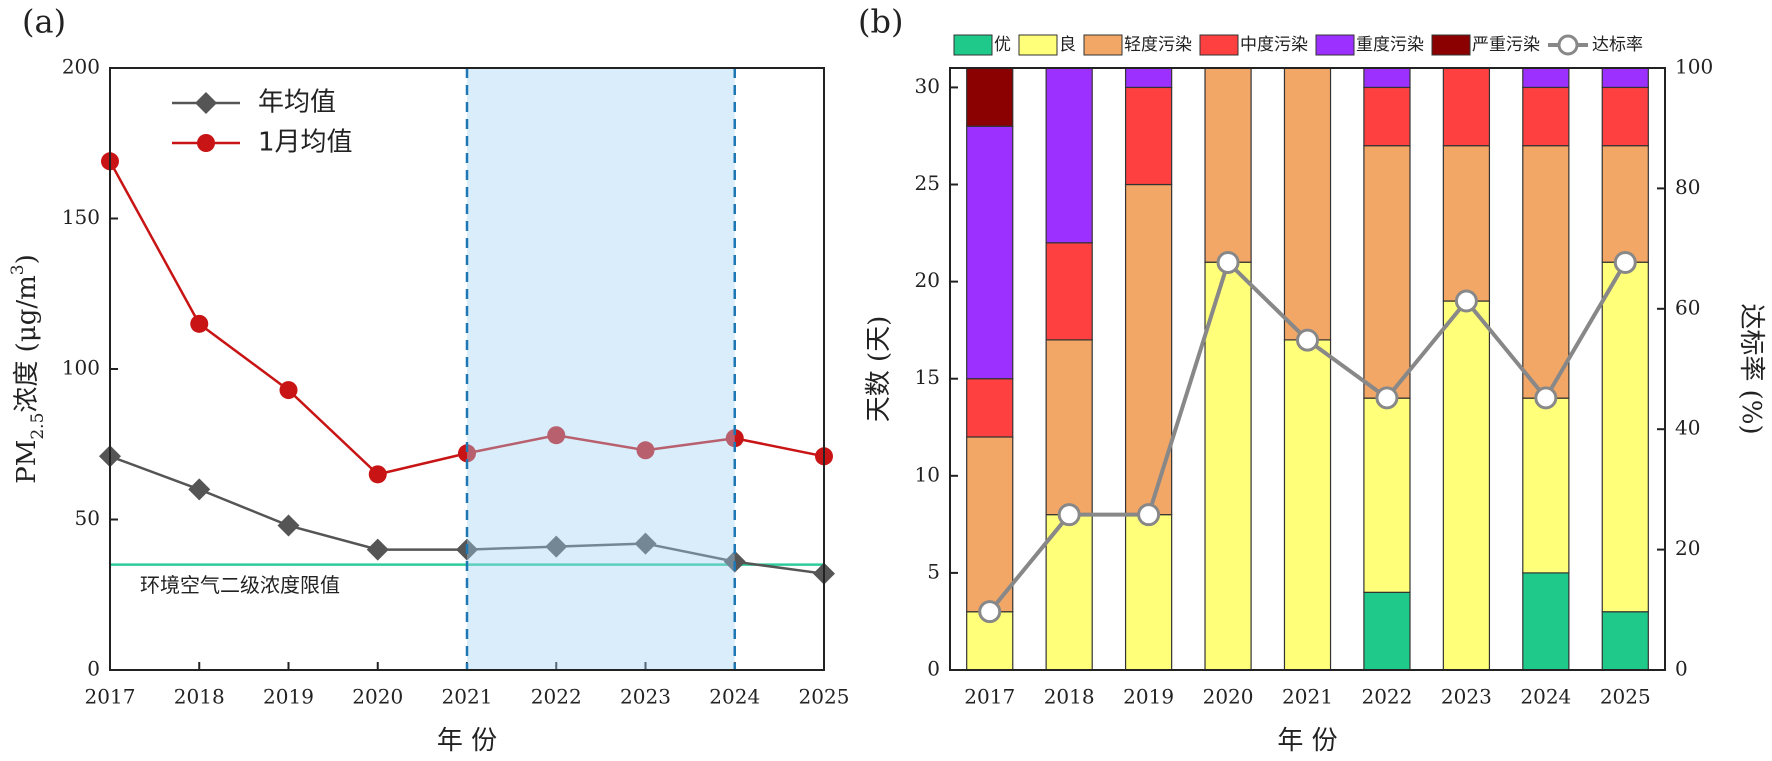 Image resolution: width=1772 pixels, height=761 pixels. What do you see at coordinates (81, 217) in the screenshot?
I see `y-tick-label: 150` at bounding box center [81, 217].